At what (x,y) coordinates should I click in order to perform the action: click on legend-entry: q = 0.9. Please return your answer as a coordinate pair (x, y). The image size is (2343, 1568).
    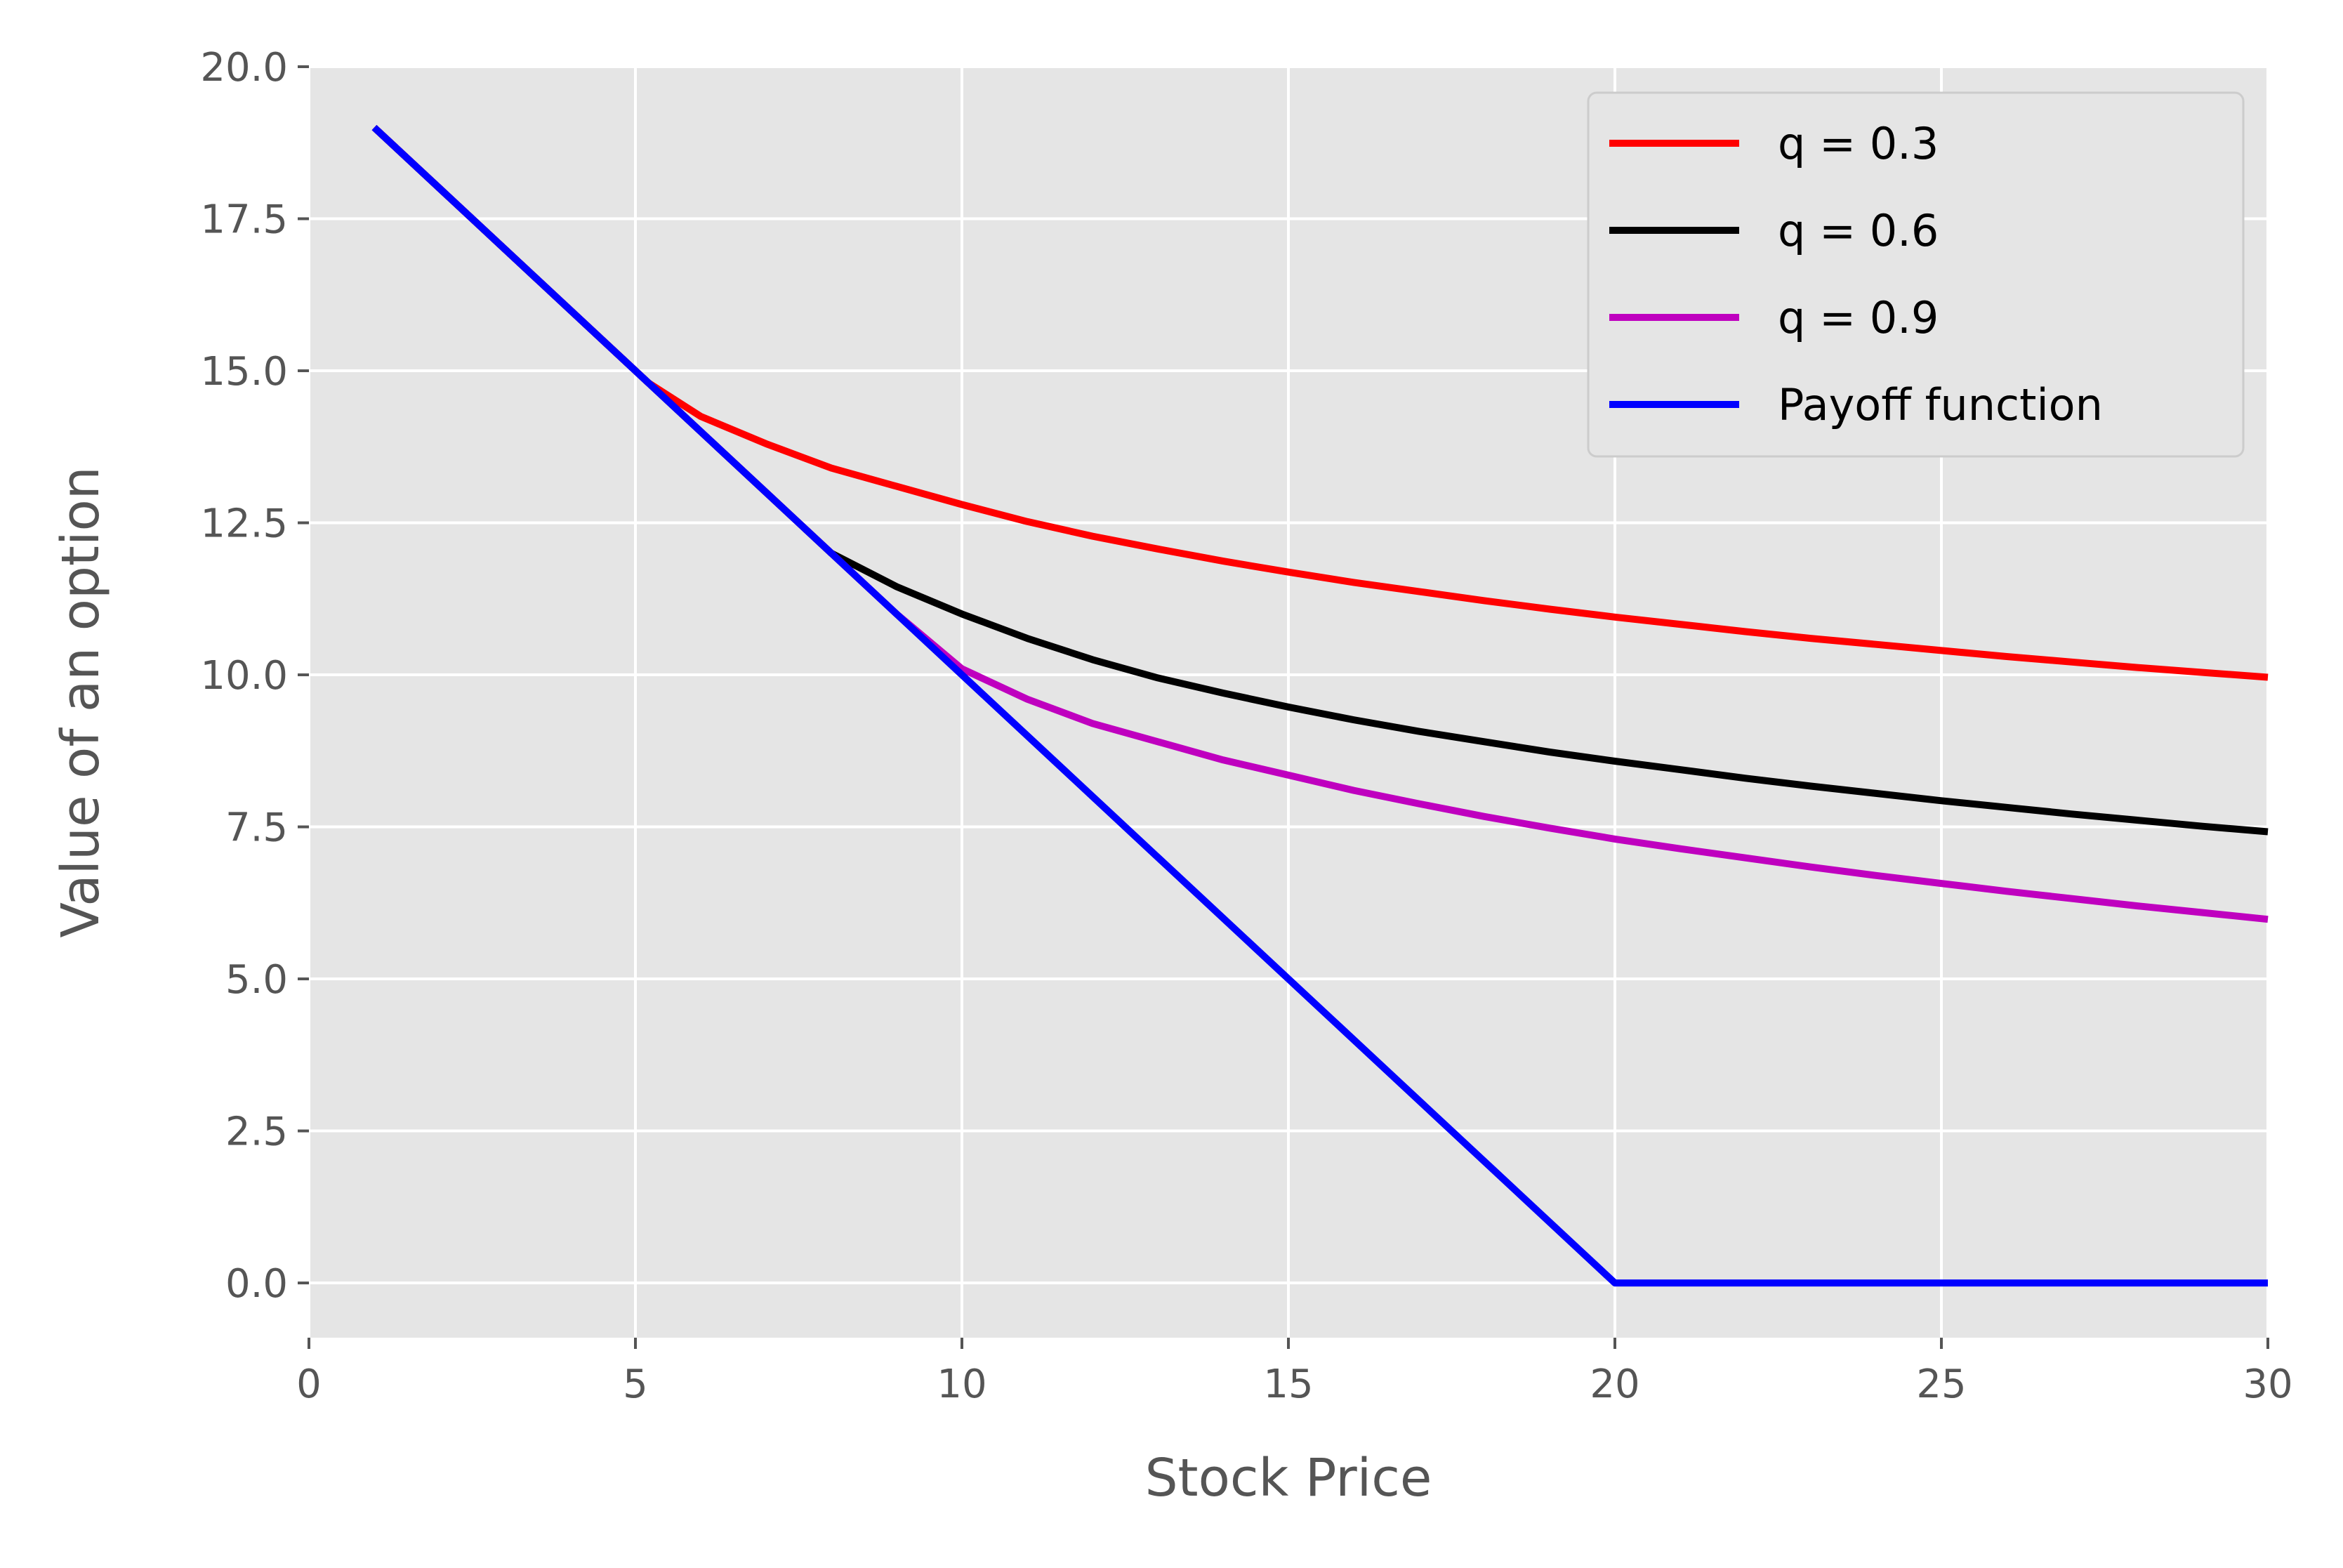
    Looking at the image, I should click on (1858, 317).